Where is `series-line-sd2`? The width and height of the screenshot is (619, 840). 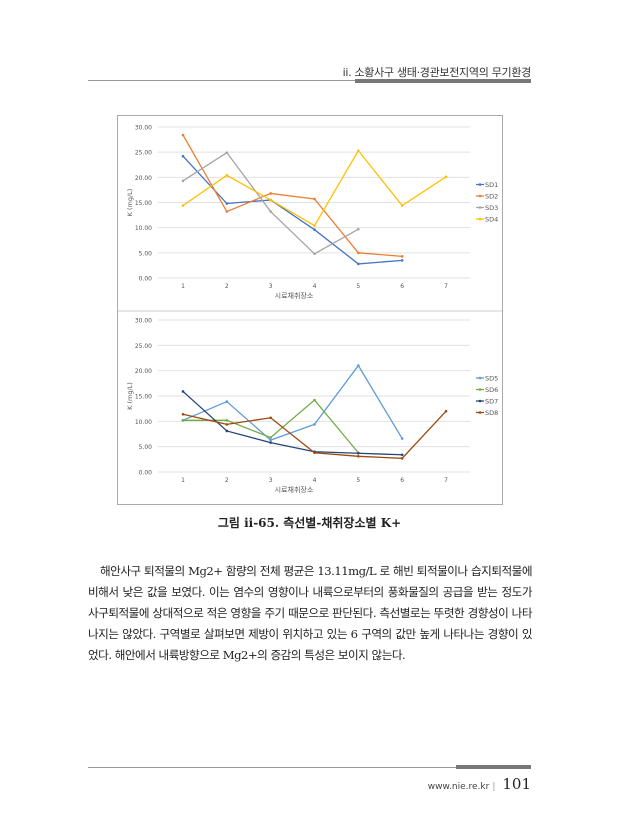
series-line-sd2 is located at coordinates (292, 196).